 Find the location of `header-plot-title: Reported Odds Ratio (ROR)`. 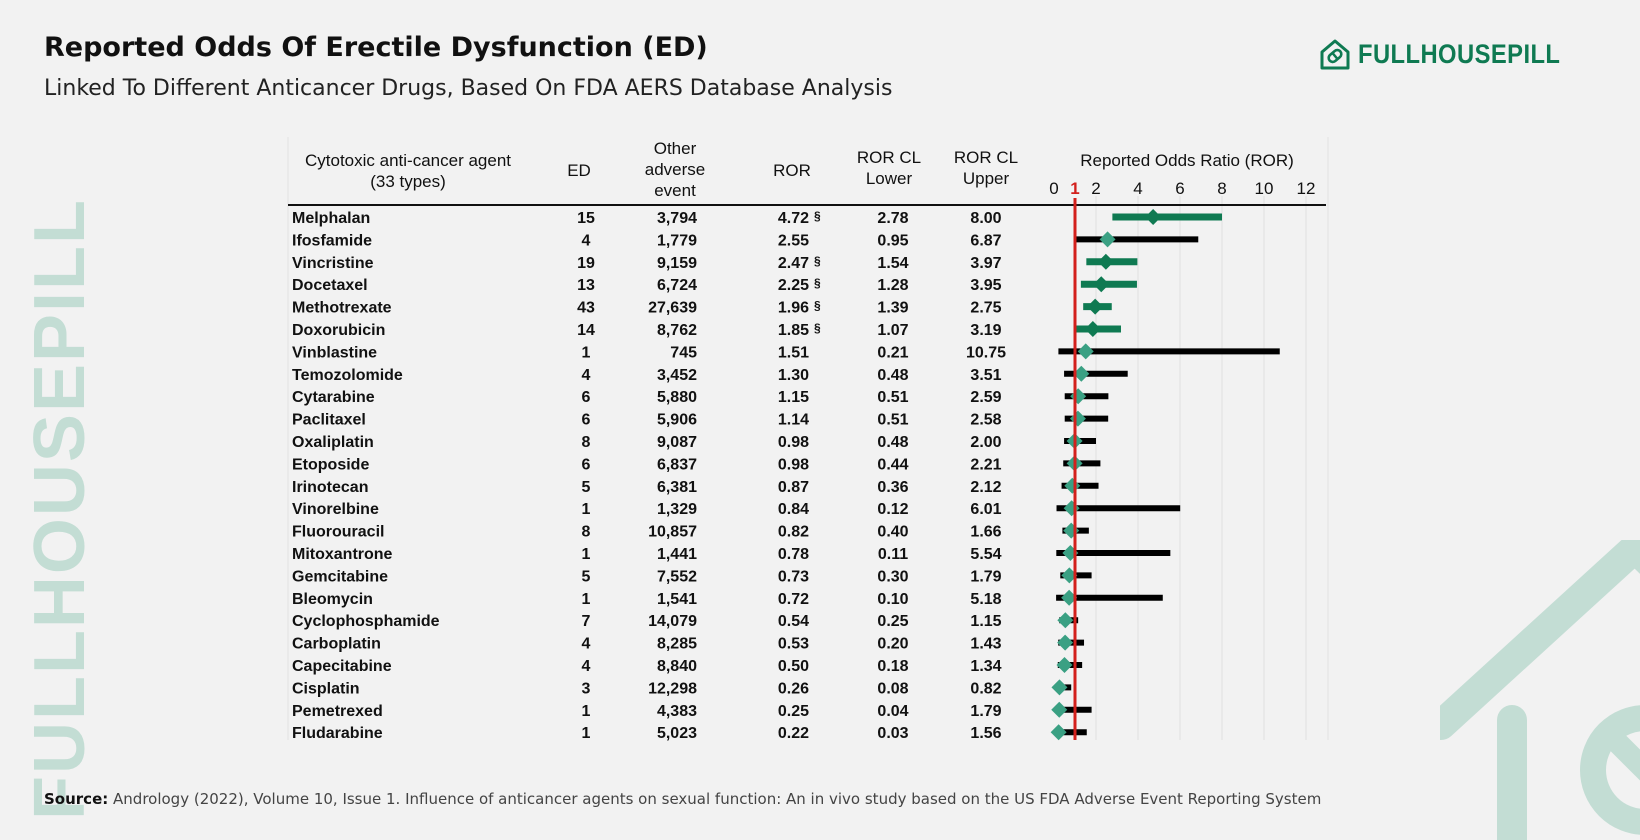

header-plot-title: Reported Odds Ratio (ROR) is located at coordinates (1187, 160).